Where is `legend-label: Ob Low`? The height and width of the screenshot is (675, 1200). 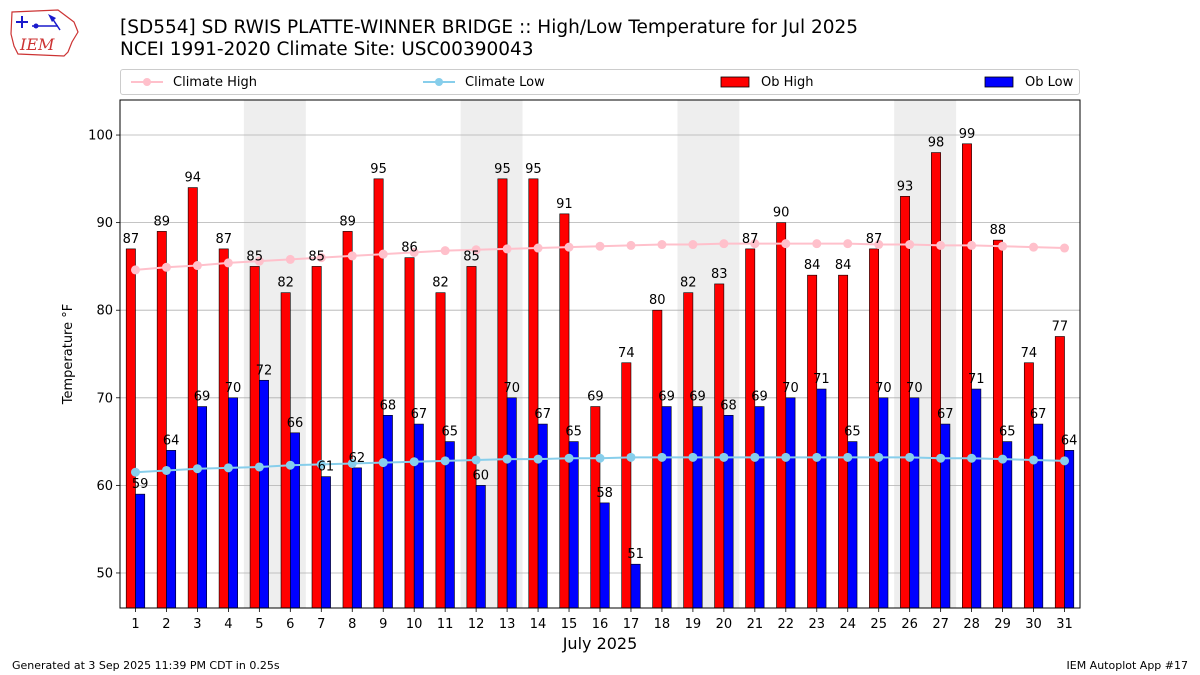
legend-label: Ob Low is located at coordinates (1049, 82).